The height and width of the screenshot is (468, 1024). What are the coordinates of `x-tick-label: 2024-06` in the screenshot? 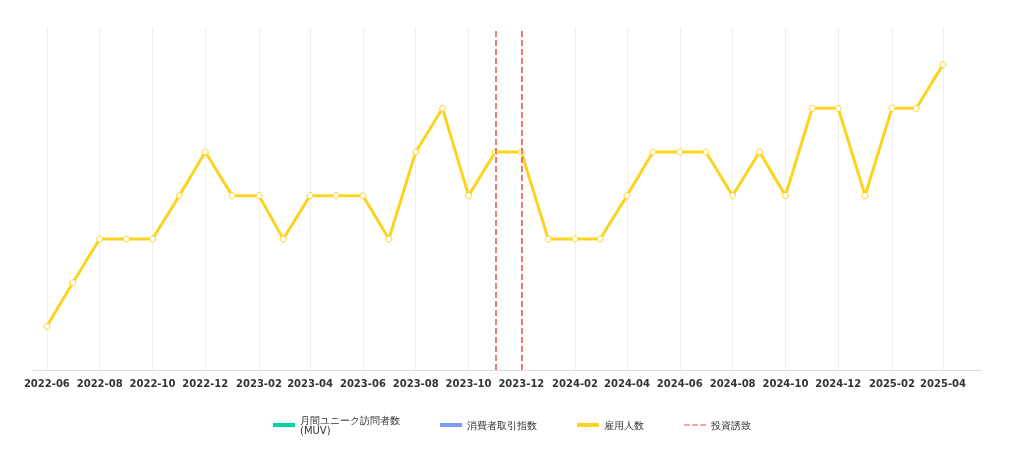 It's located at (679, 383).